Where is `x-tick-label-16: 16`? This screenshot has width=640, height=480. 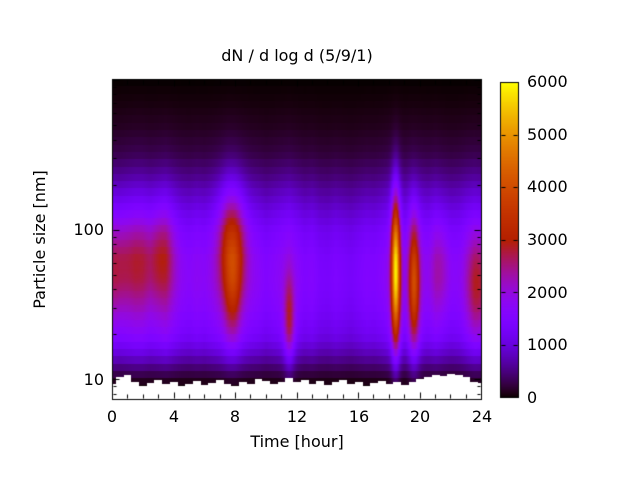
x-tick-label-16: 16 is located at coordinates (359, 416).